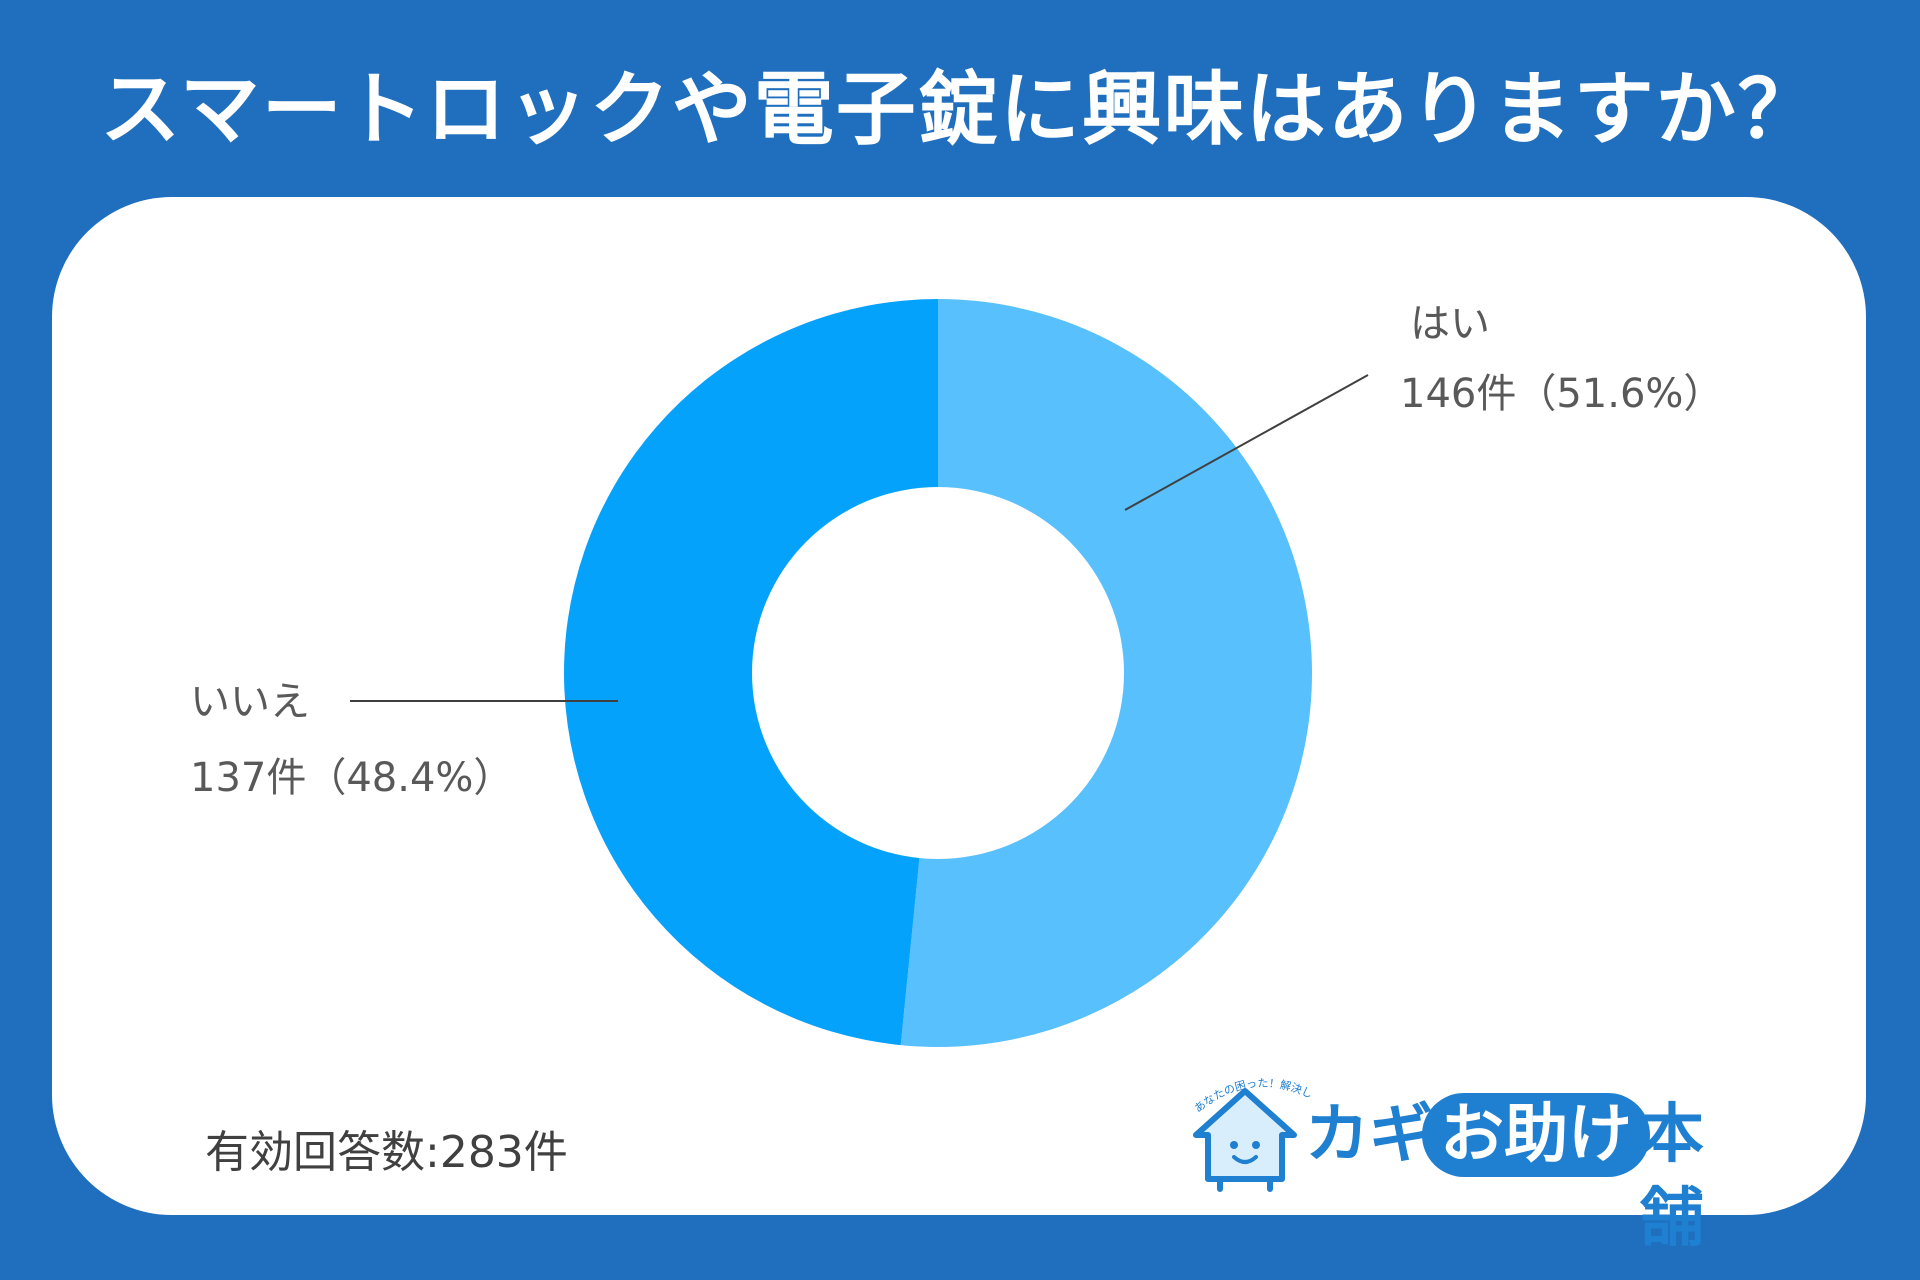 The image size is (1920, 1280). I want to click on donut-hole, so click(938, 673).